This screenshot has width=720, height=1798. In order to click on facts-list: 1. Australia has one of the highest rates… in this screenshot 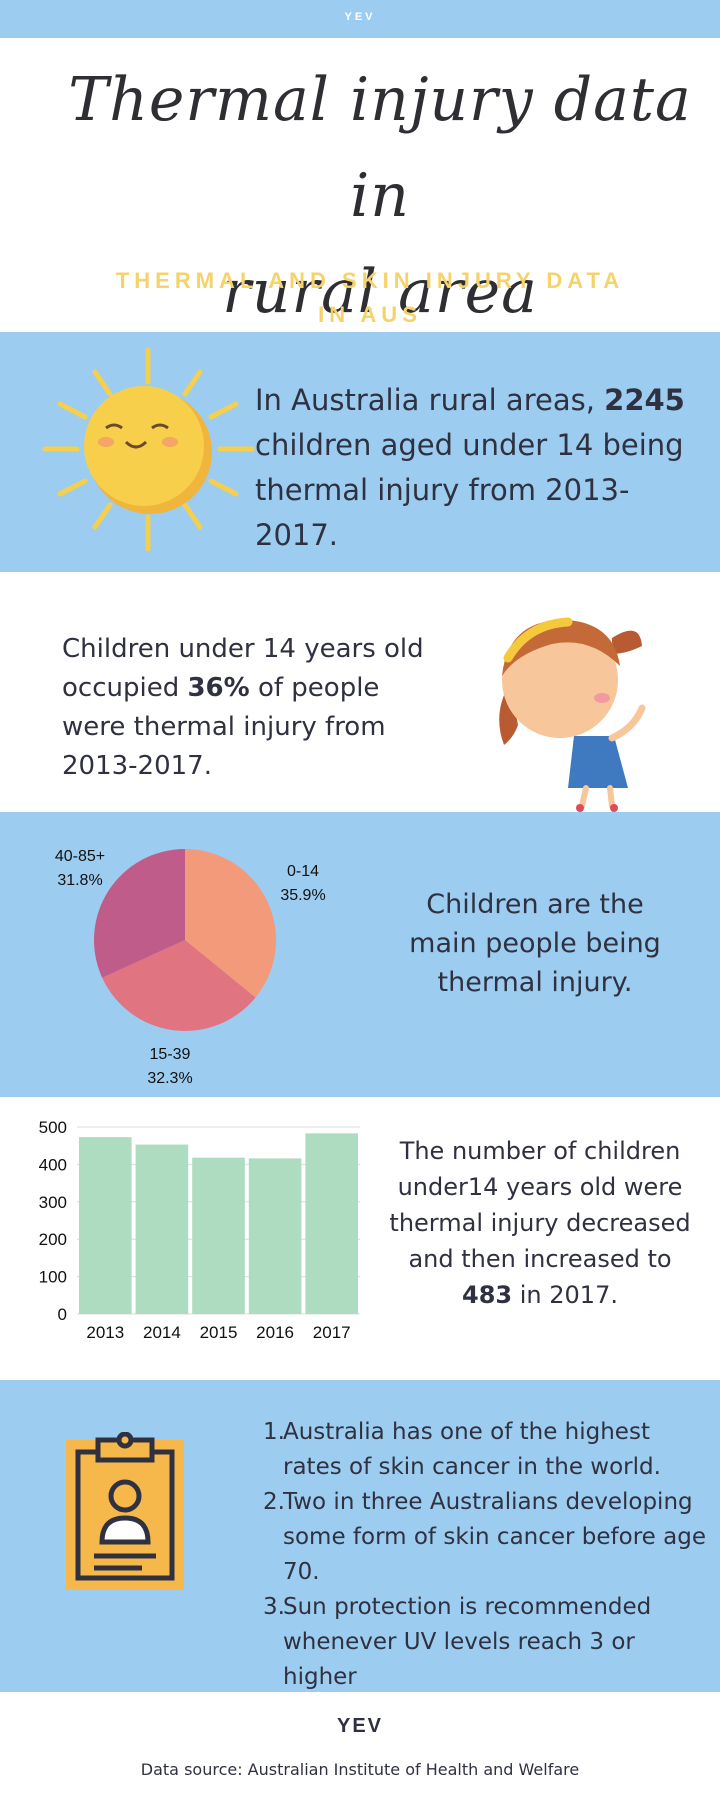, I will do `click(486, 1555)`.